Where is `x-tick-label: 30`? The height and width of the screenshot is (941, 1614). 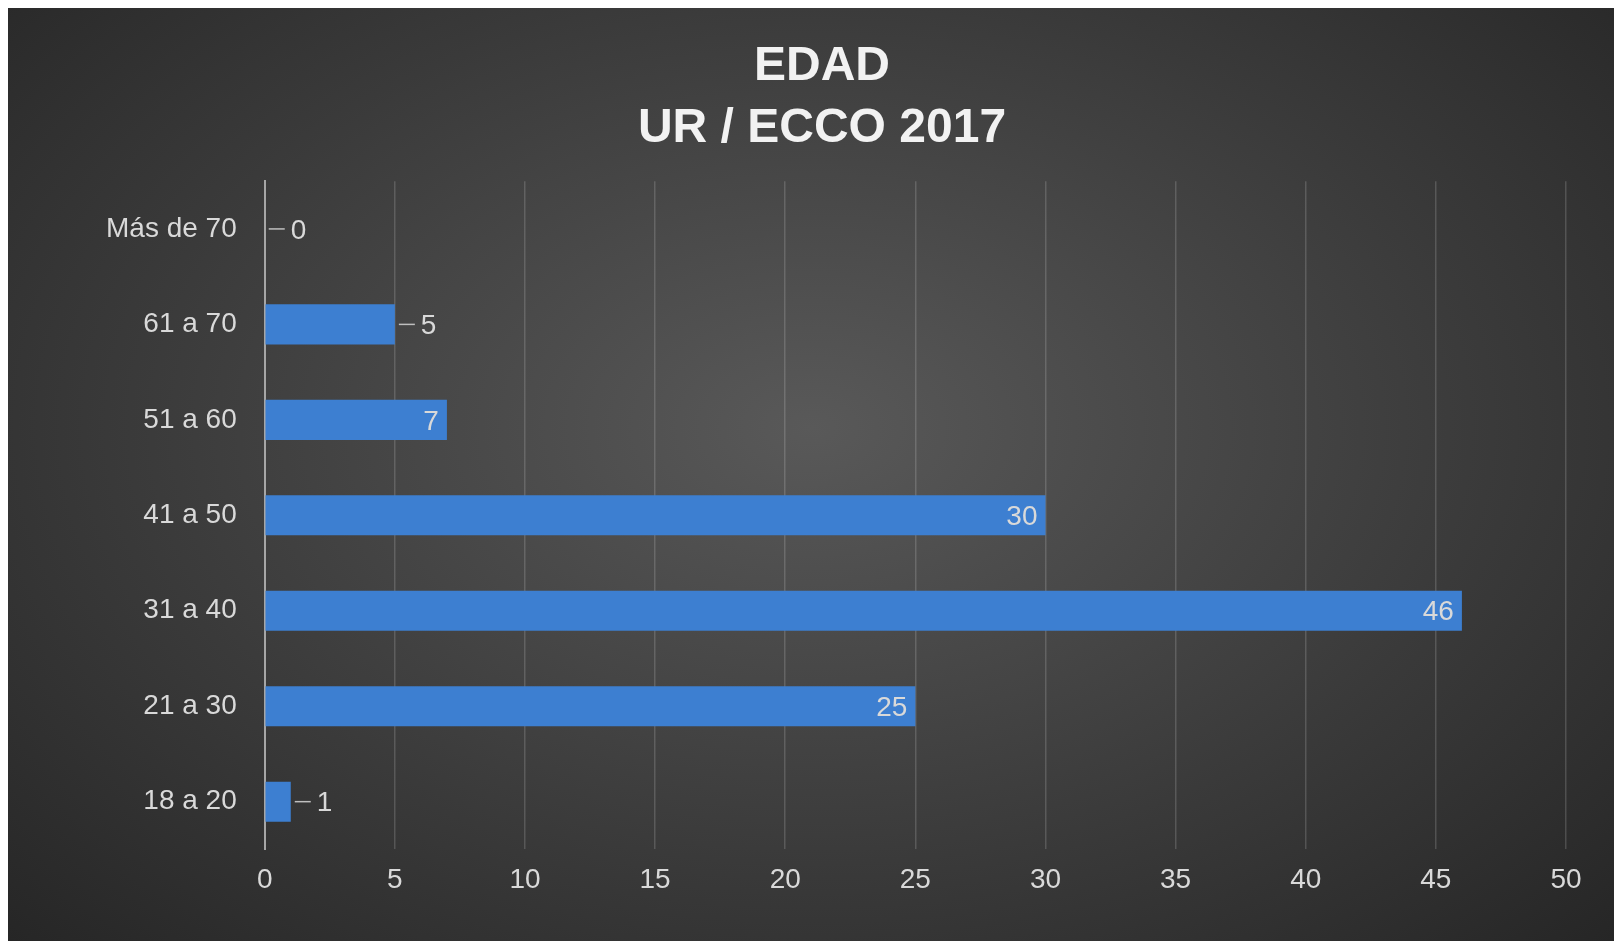
x-tick-label: 30 is located at coordinates (1045, 878).